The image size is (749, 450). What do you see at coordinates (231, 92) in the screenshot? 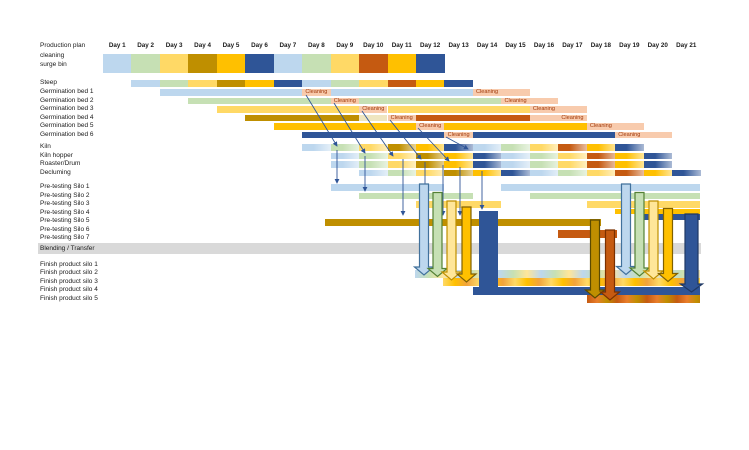
I see `germination-bed-1-bar` at bounding box center [231, 92].